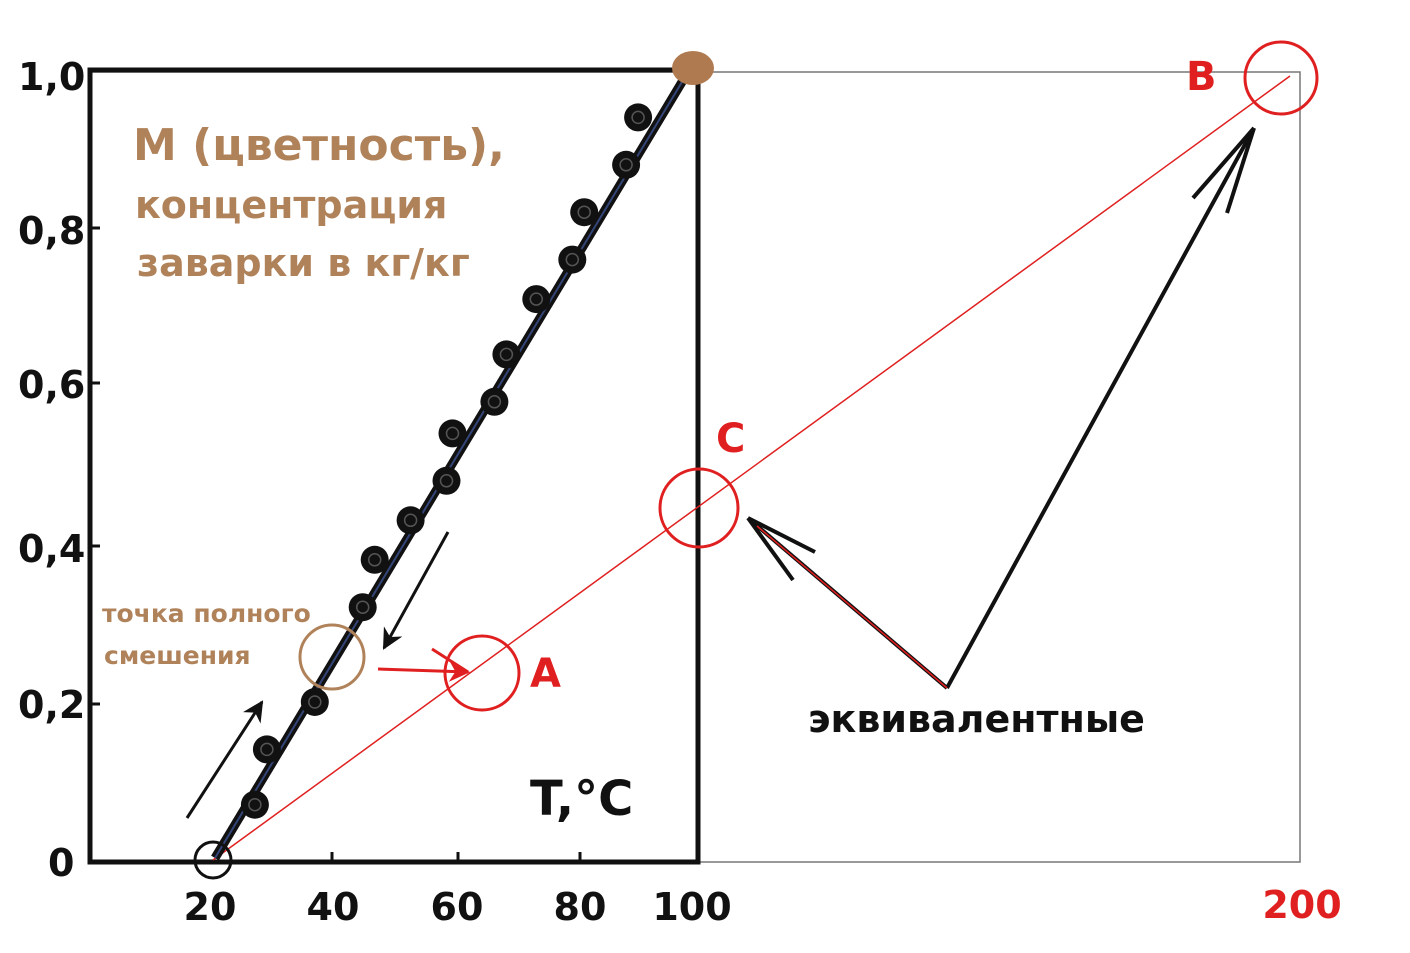  Describe the element at coordinates (61, 863) in the screenshot. I see `y-tick-label: 0` at that location.